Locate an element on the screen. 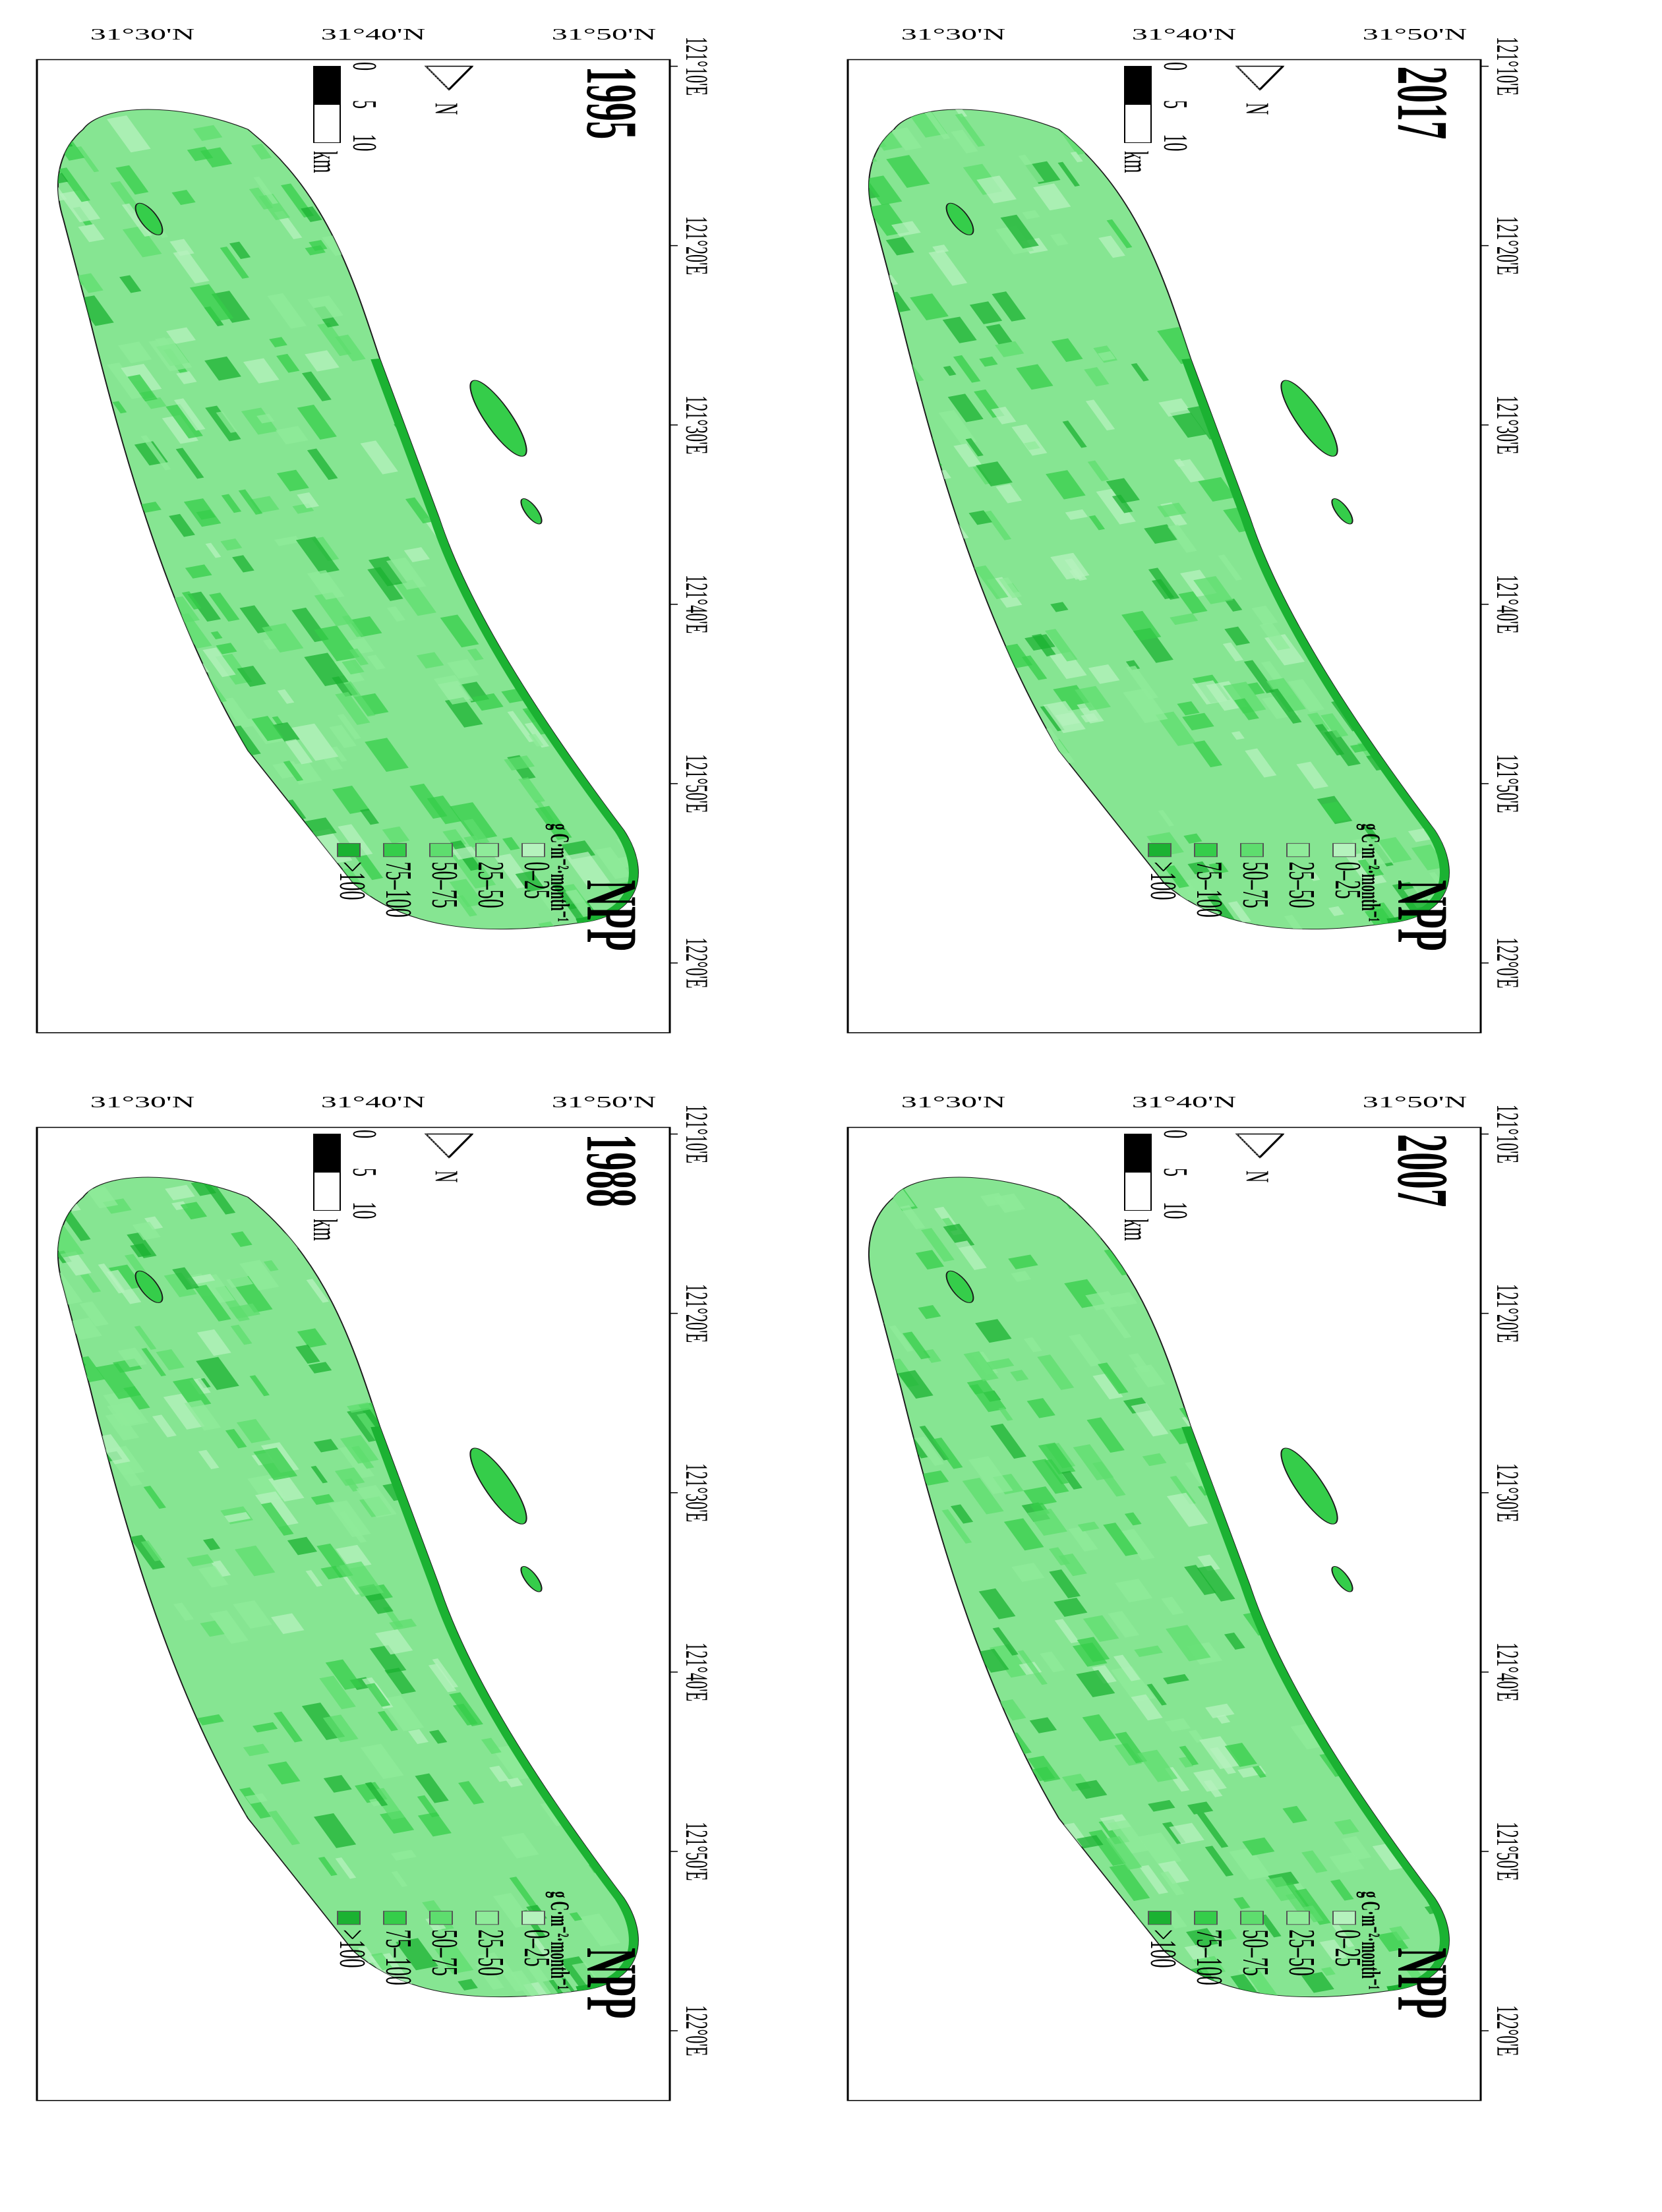 The width and height of the screenshot is (1662, 2212). legend-label: 50–75 is located at coordinates (1255, 885).